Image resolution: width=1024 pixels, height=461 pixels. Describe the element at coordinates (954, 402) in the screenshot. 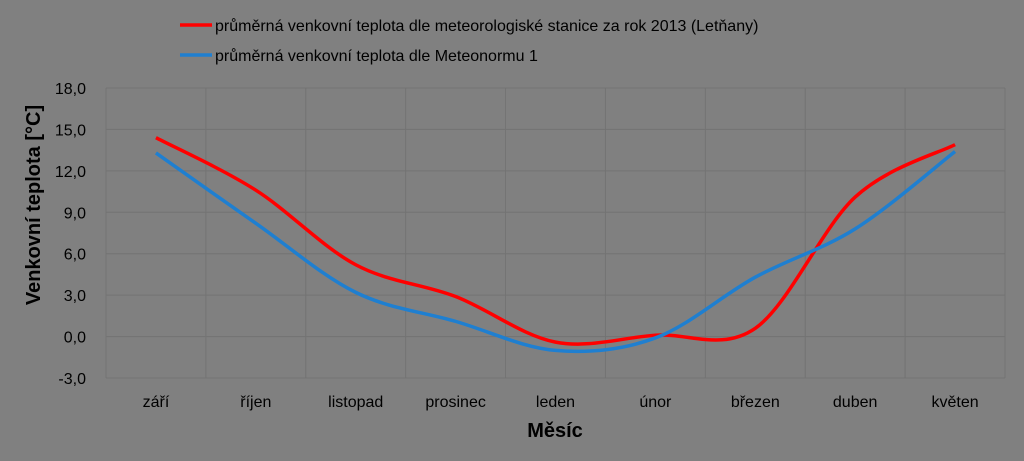

I see `x-tick-label: květen` at that location.